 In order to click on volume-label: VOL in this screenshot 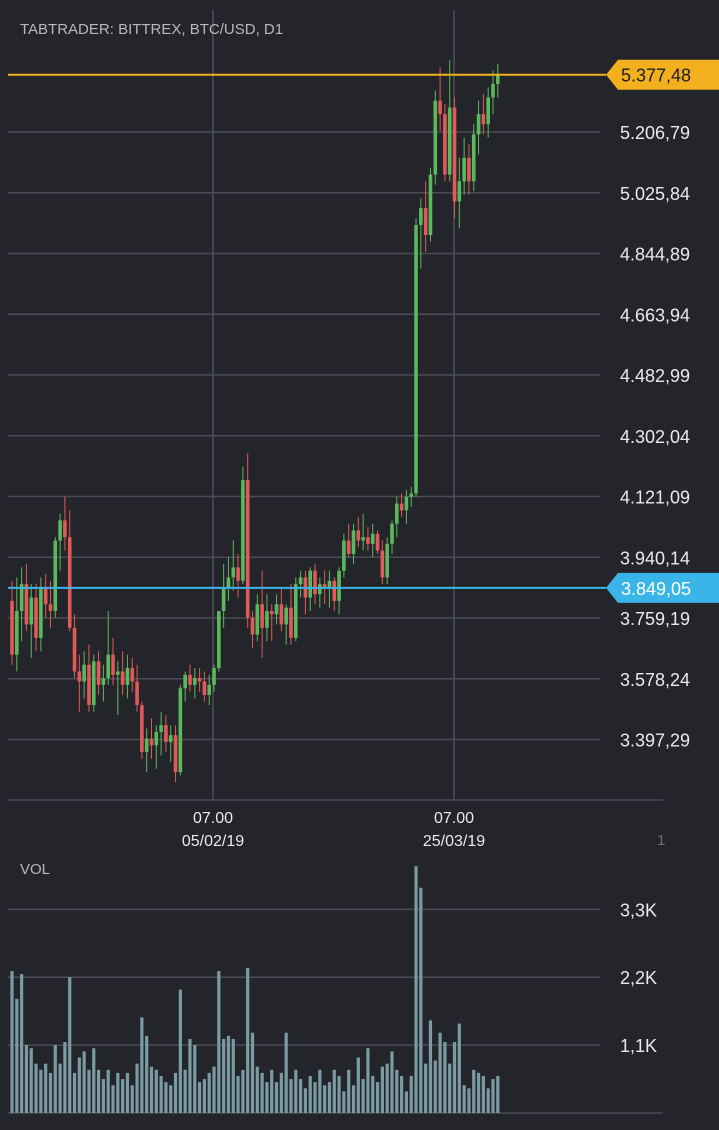, I will do `click(35, 869)`.